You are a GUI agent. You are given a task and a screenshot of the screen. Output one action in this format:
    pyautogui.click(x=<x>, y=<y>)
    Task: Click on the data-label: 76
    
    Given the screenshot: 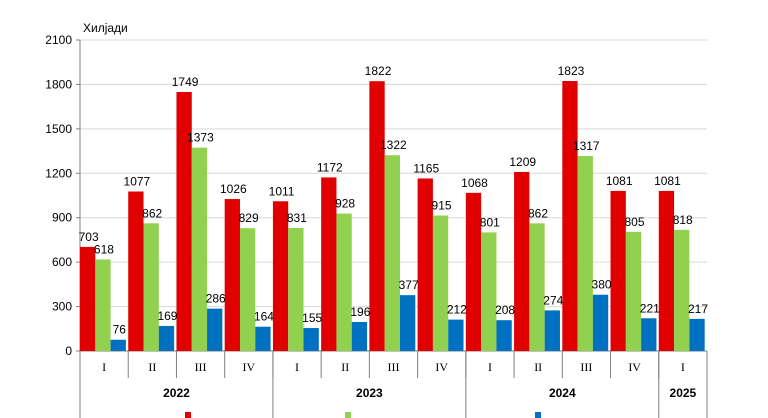 What is the action you would take?
    pyautogui.click(x=120, y=330)
    